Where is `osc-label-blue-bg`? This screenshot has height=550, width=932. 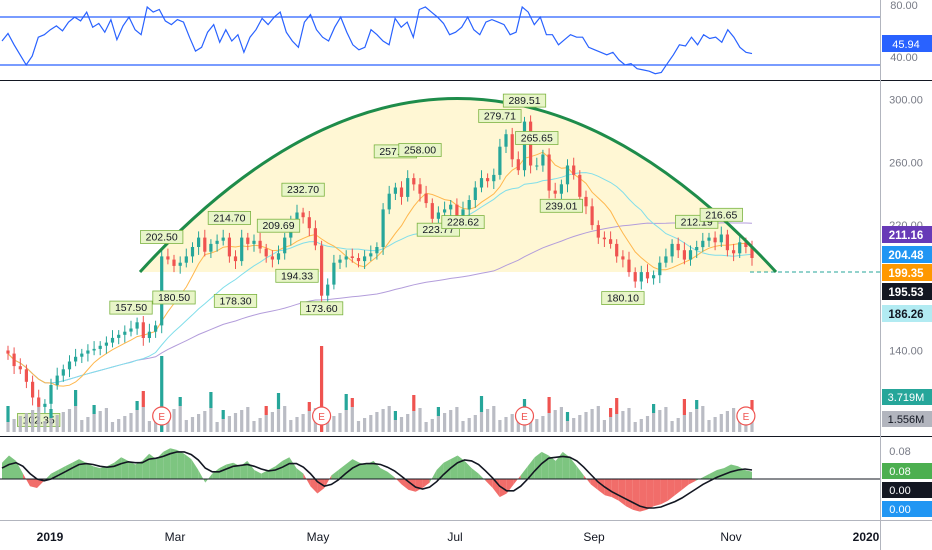 osc-label-blue-bg is located at coordinates (907, 509).